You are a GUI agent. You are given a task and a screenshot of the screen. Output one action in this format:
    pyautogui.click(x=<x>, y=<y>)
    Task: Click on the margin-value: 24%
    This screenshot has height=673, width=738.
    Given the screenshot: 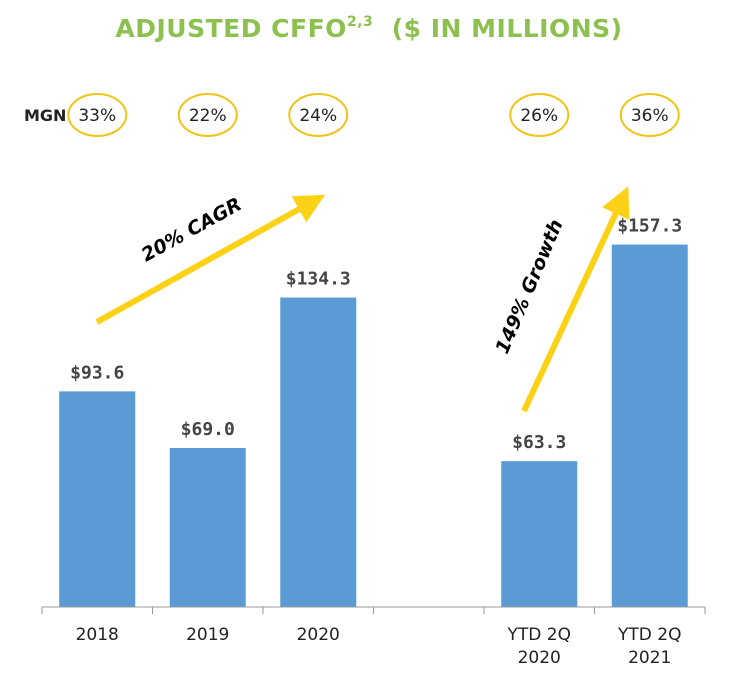 What is the action you would take?
    pyautogui.click(x=318, y=116)
    